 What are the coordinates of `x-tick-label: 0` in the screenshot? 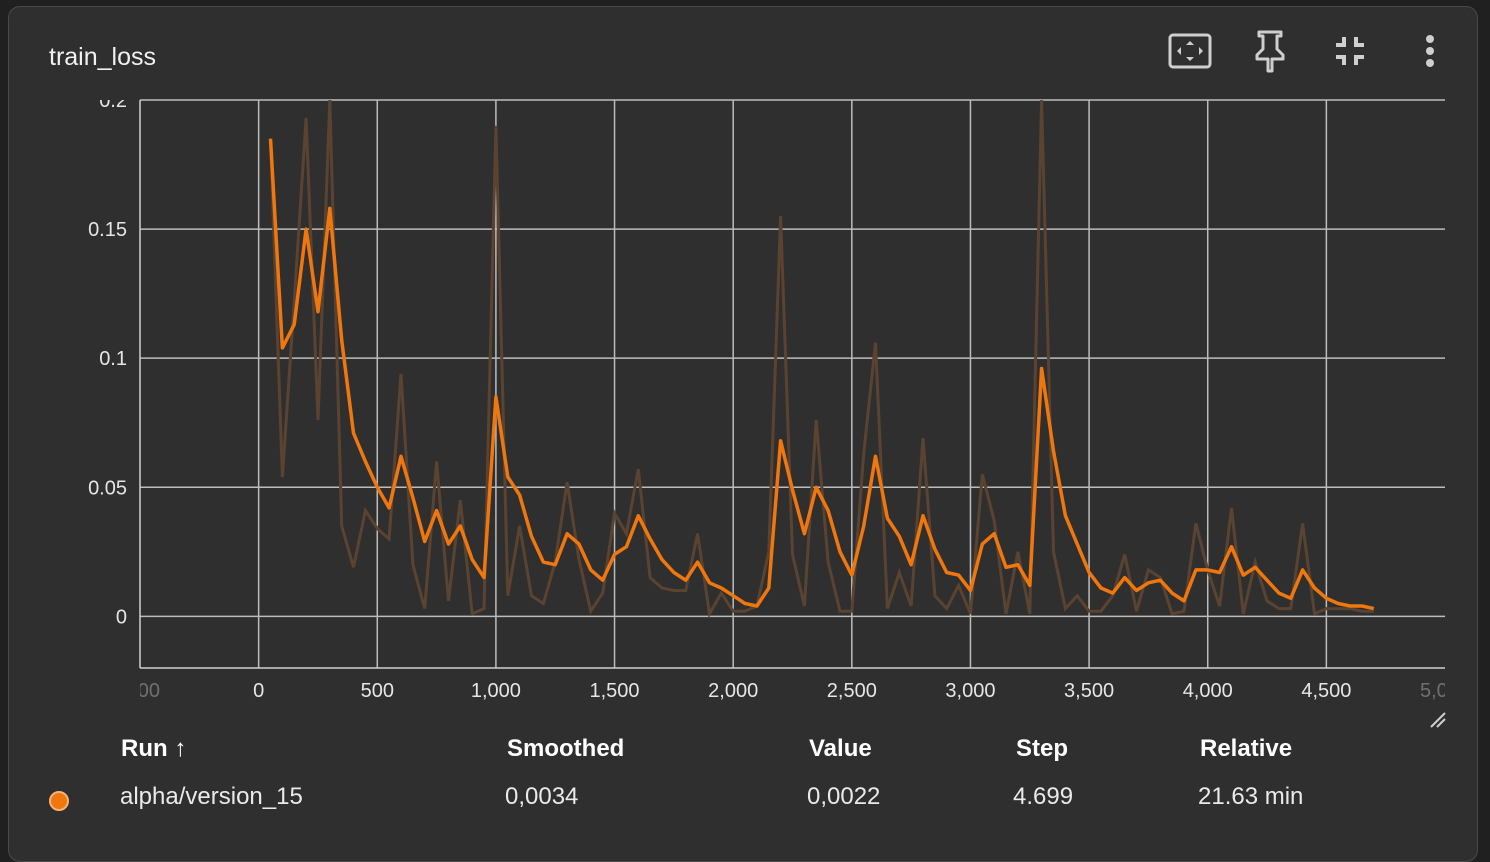 It's located at (258, 691).